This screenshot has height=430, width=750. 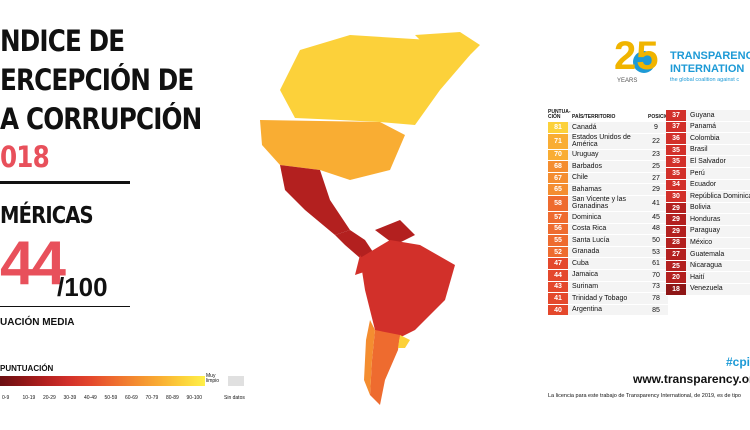 What do you see at coordinates (315, 200) in the screenshot?
I see `mexico` at bounding box center [315, 200].